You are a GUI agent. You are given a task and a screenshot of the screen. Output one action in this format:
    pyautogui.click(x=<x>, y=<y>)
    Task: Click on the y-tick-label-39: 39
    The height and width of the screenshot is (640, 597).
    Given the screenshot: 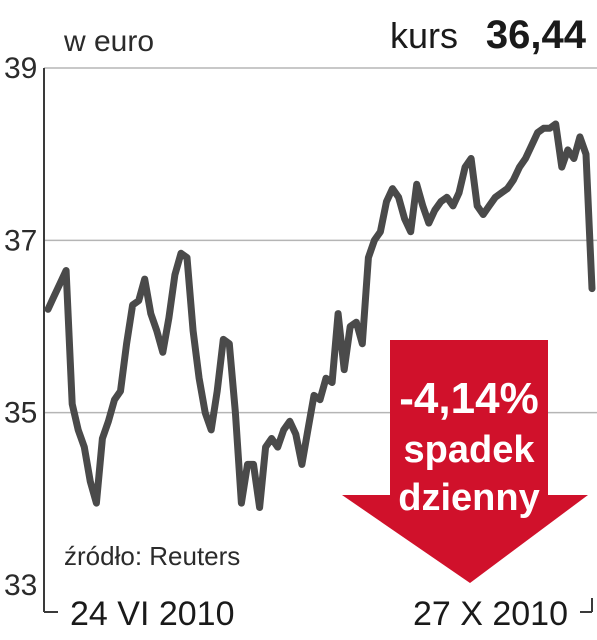 What is the action you would take?
    pyautogui.click(x=20, y=68)
    